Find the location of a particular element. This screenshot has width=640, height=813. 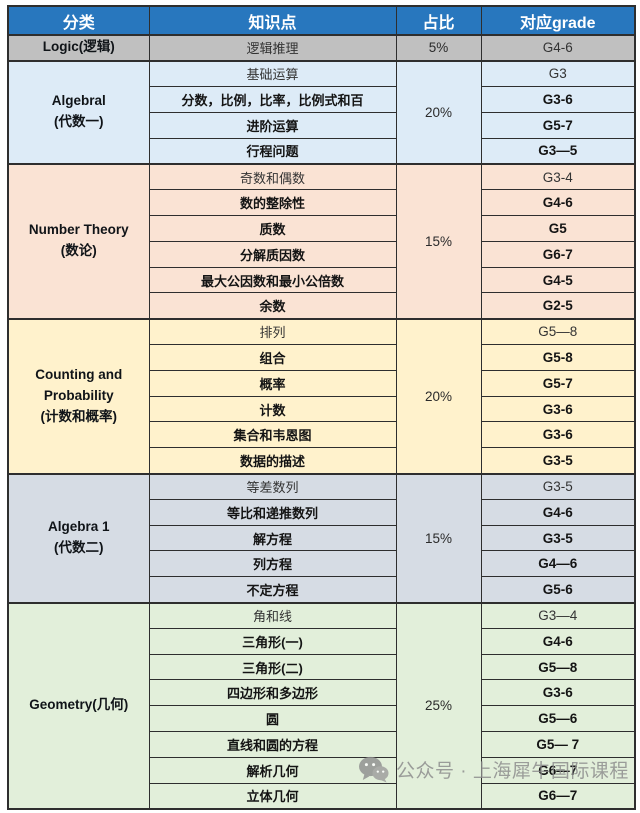

topic-cell: 最大公因数和最小公倍数 is located at coordinates (272, 280).